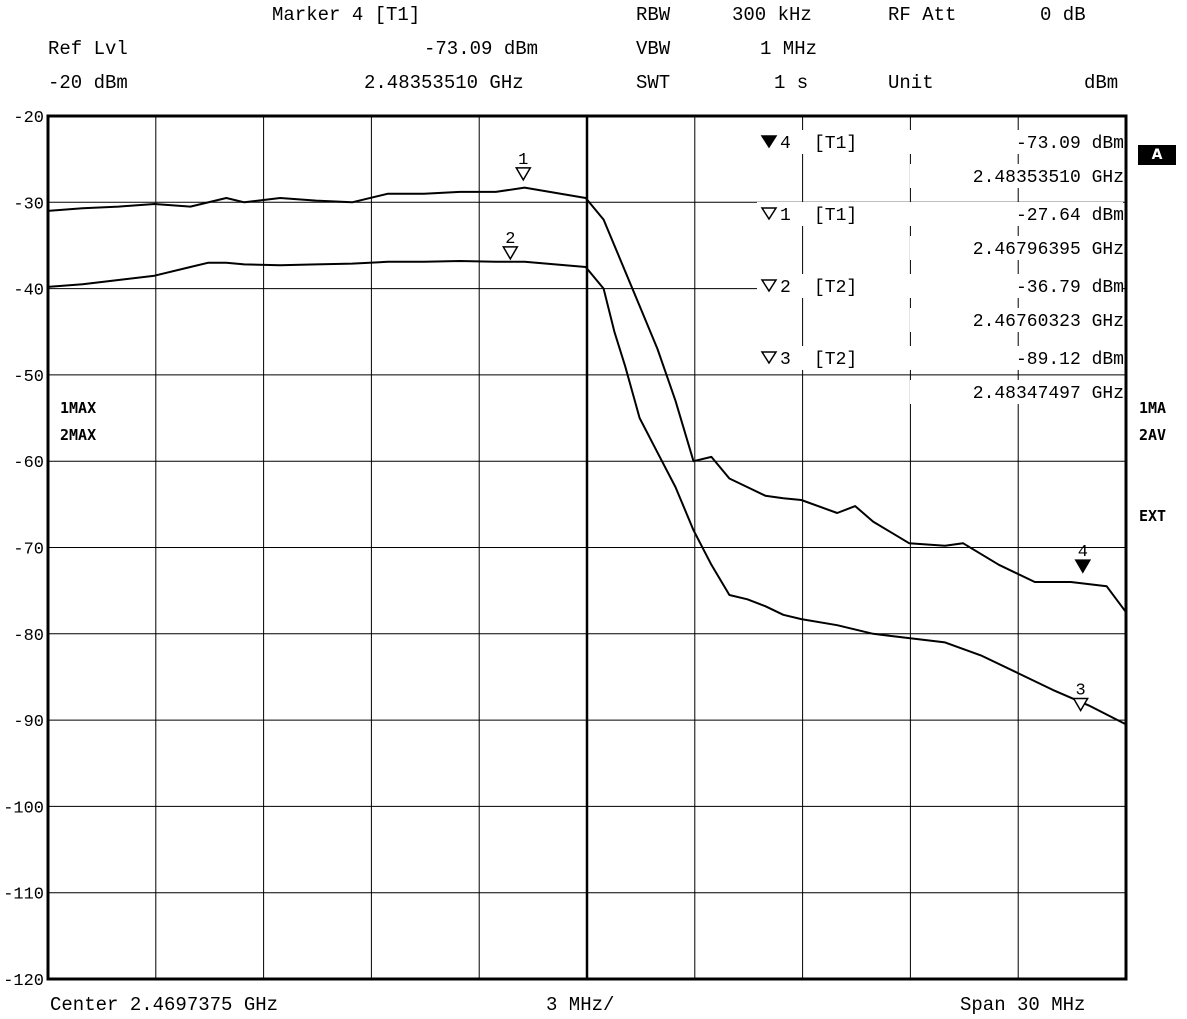 The width and height of the screenshot is (1187, 1019). What do you see at coordinates (23, 895) in the screenshot?
I see `y-tick-label: -110` at bounding box center [23, 895].